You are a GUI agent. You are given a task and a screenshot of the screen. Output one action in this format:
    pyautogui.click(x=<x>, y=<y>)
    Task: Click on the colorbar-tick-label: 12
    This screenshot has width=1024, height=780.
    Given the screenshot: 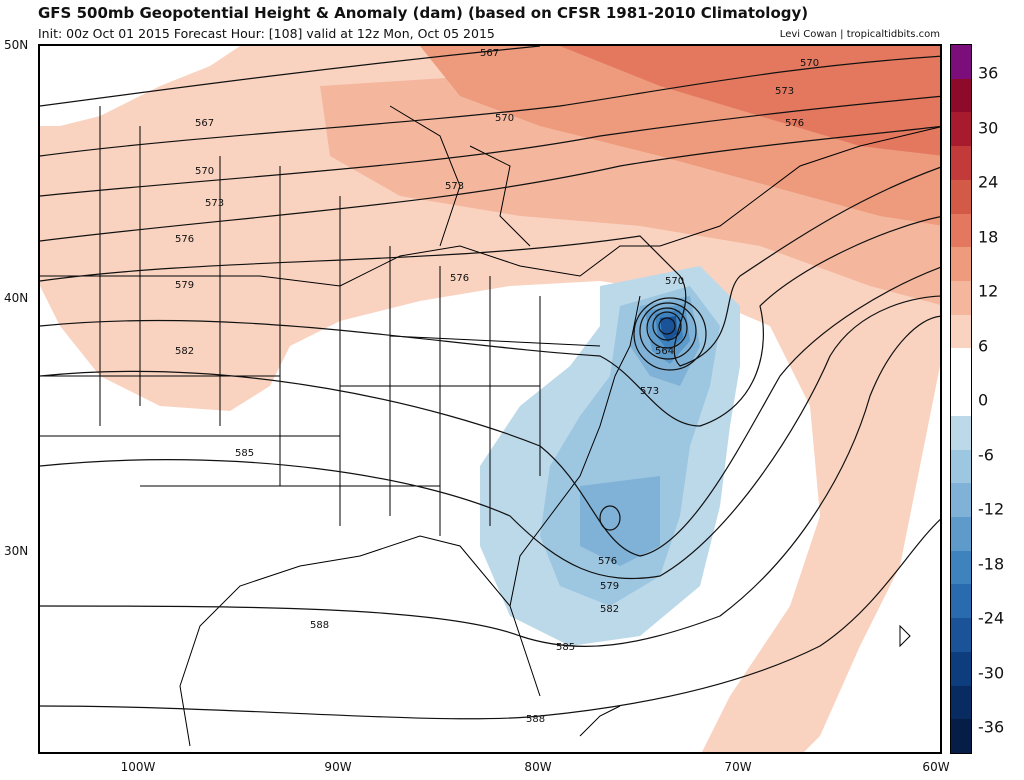 What is the action you would take?
    pyautogui.click(x=988, y=291)
    